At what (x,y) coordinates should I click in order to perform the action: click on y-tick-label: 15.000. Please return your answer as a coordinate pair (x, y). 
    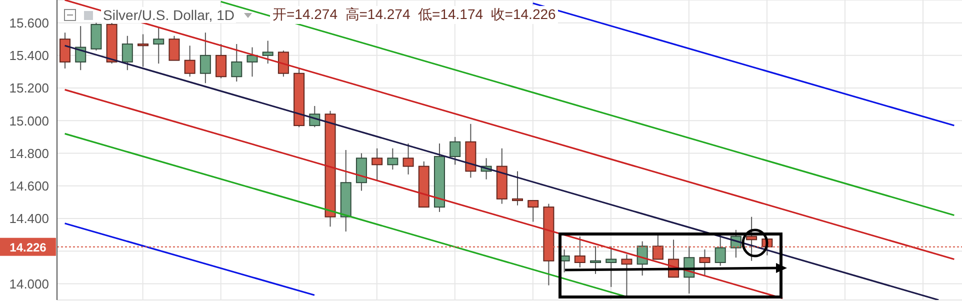
    Looking at the image, I should click on (29, 120).